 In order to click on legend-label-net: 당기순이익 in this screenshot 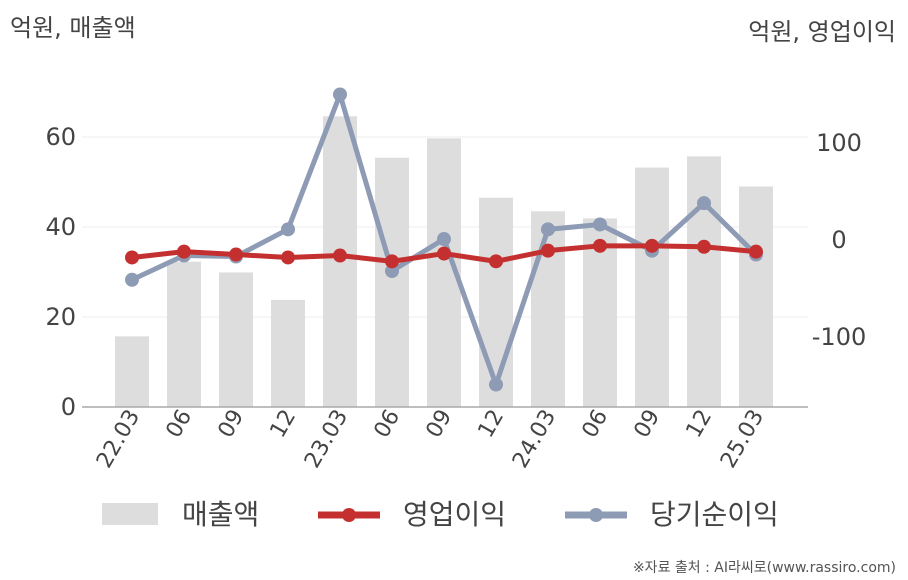, I will do `click(714, 514)`.